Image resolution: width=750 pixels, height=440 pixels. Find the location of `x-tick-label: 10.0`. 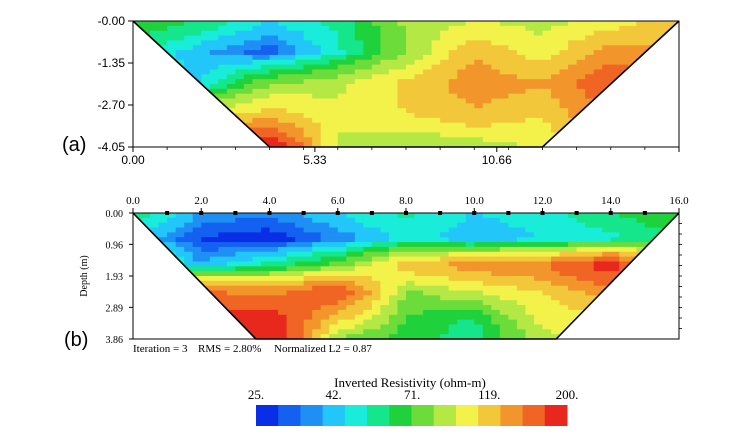

x-tick-label: 10.0 is located at coordinates (475, 201).